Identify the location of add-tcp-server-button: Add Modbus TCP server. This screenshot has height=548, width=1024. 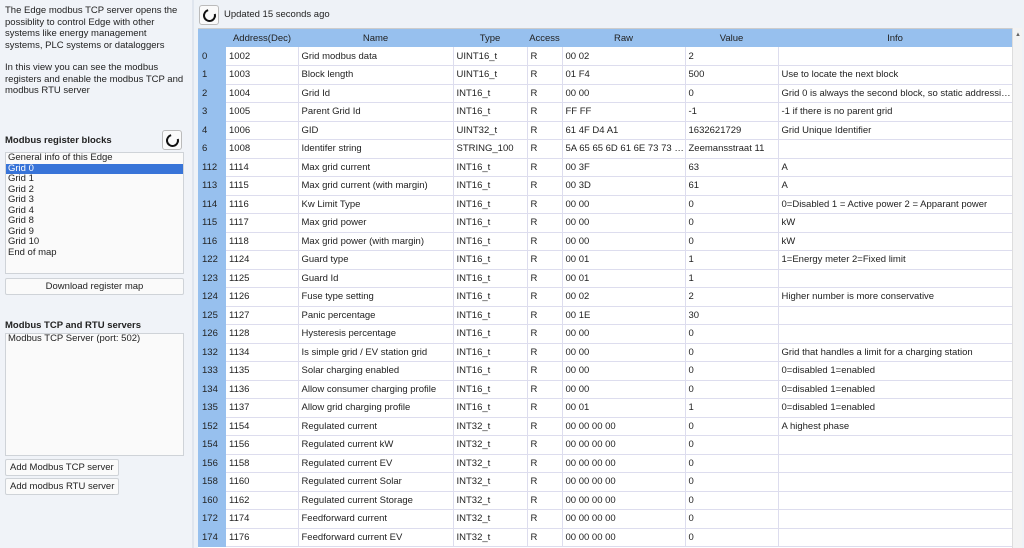
(62, 467).